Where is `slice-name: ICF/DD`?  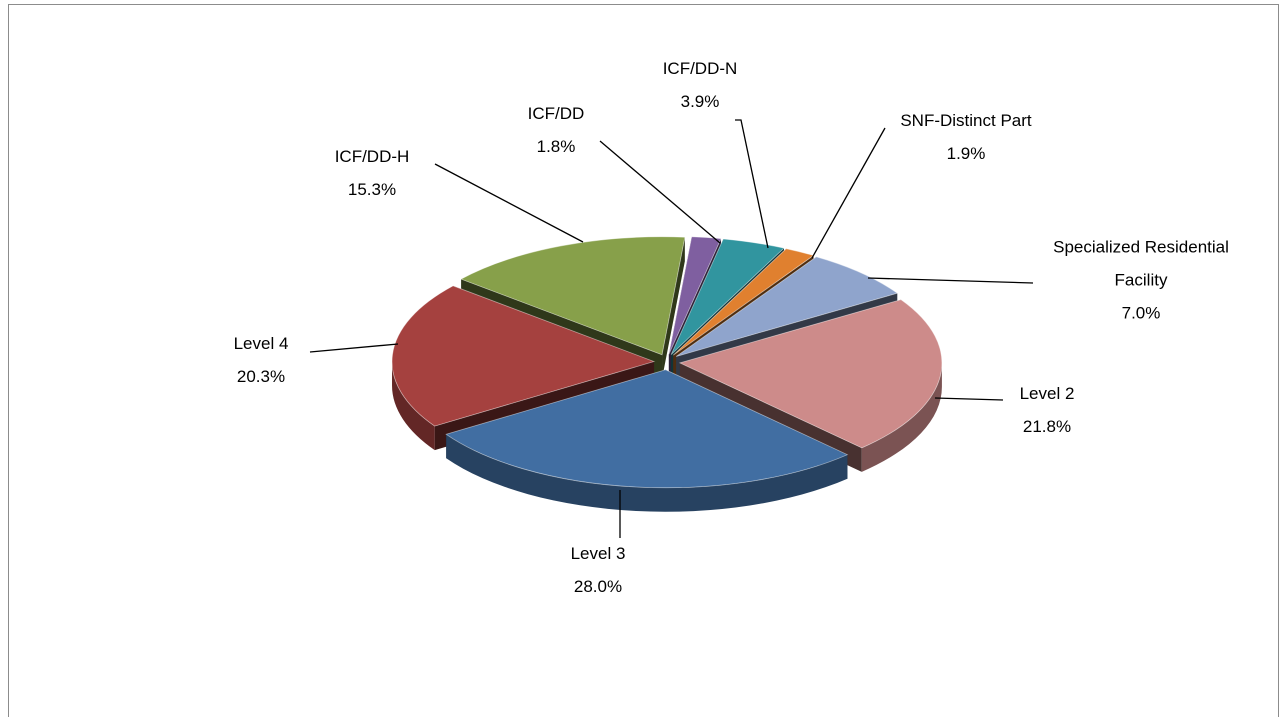 slice-name: ICF/DD is located at coordinates (556, 113).